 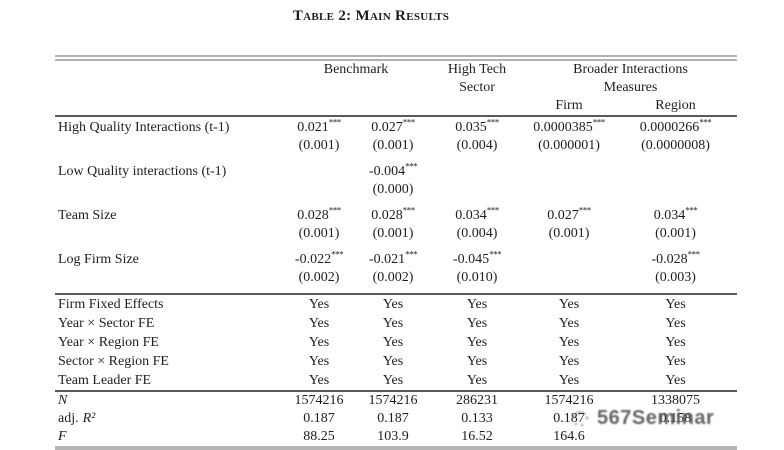 I want to click on watermark-logo-smudge, so click(x=580, y=418).